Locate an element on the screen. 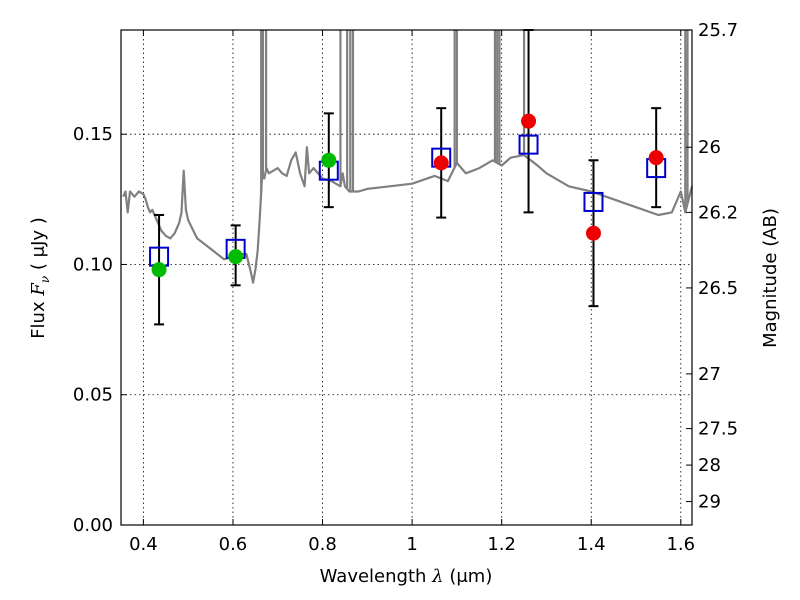 The image size is (800, 600). x-tick-label: 1.6 is located at coordinates (680, 544).